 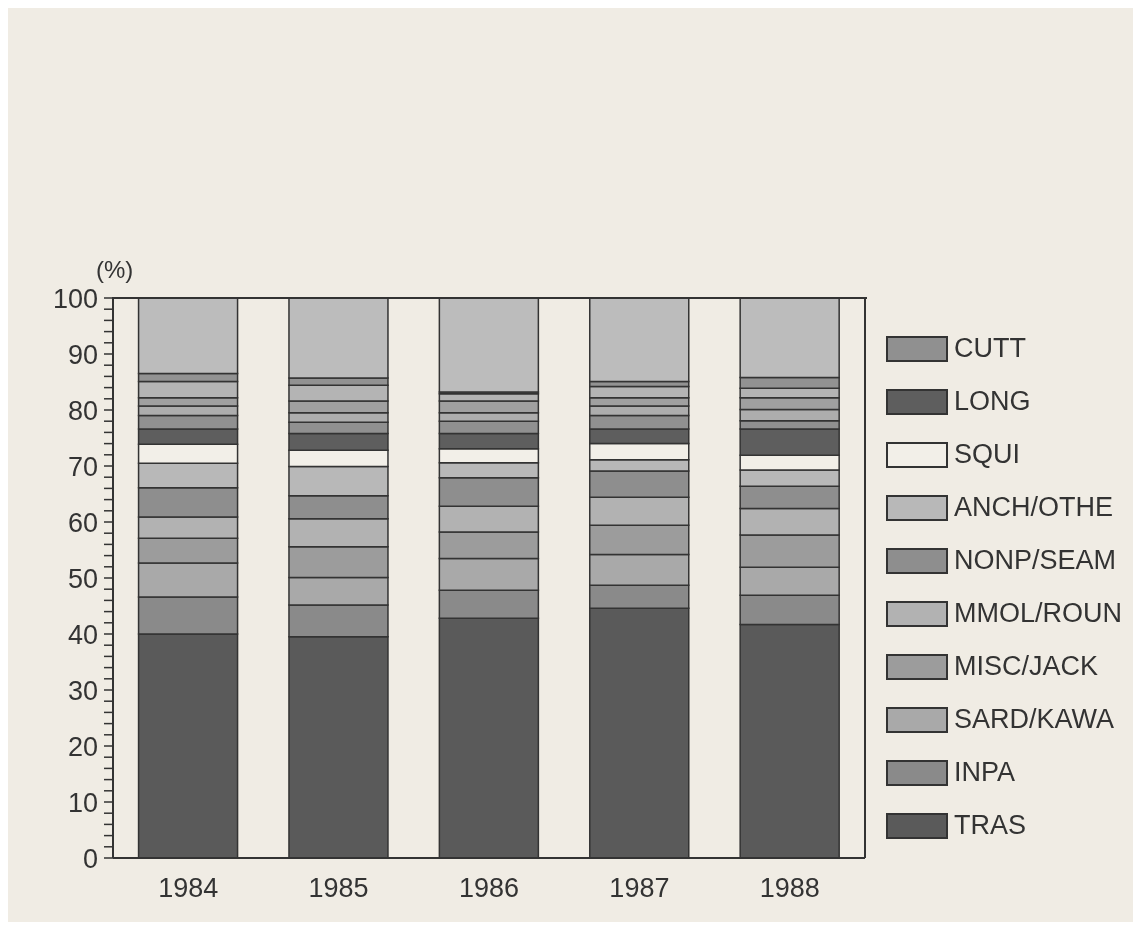 I want to click on y-tick-label: 40, so click(x=82, y=634).